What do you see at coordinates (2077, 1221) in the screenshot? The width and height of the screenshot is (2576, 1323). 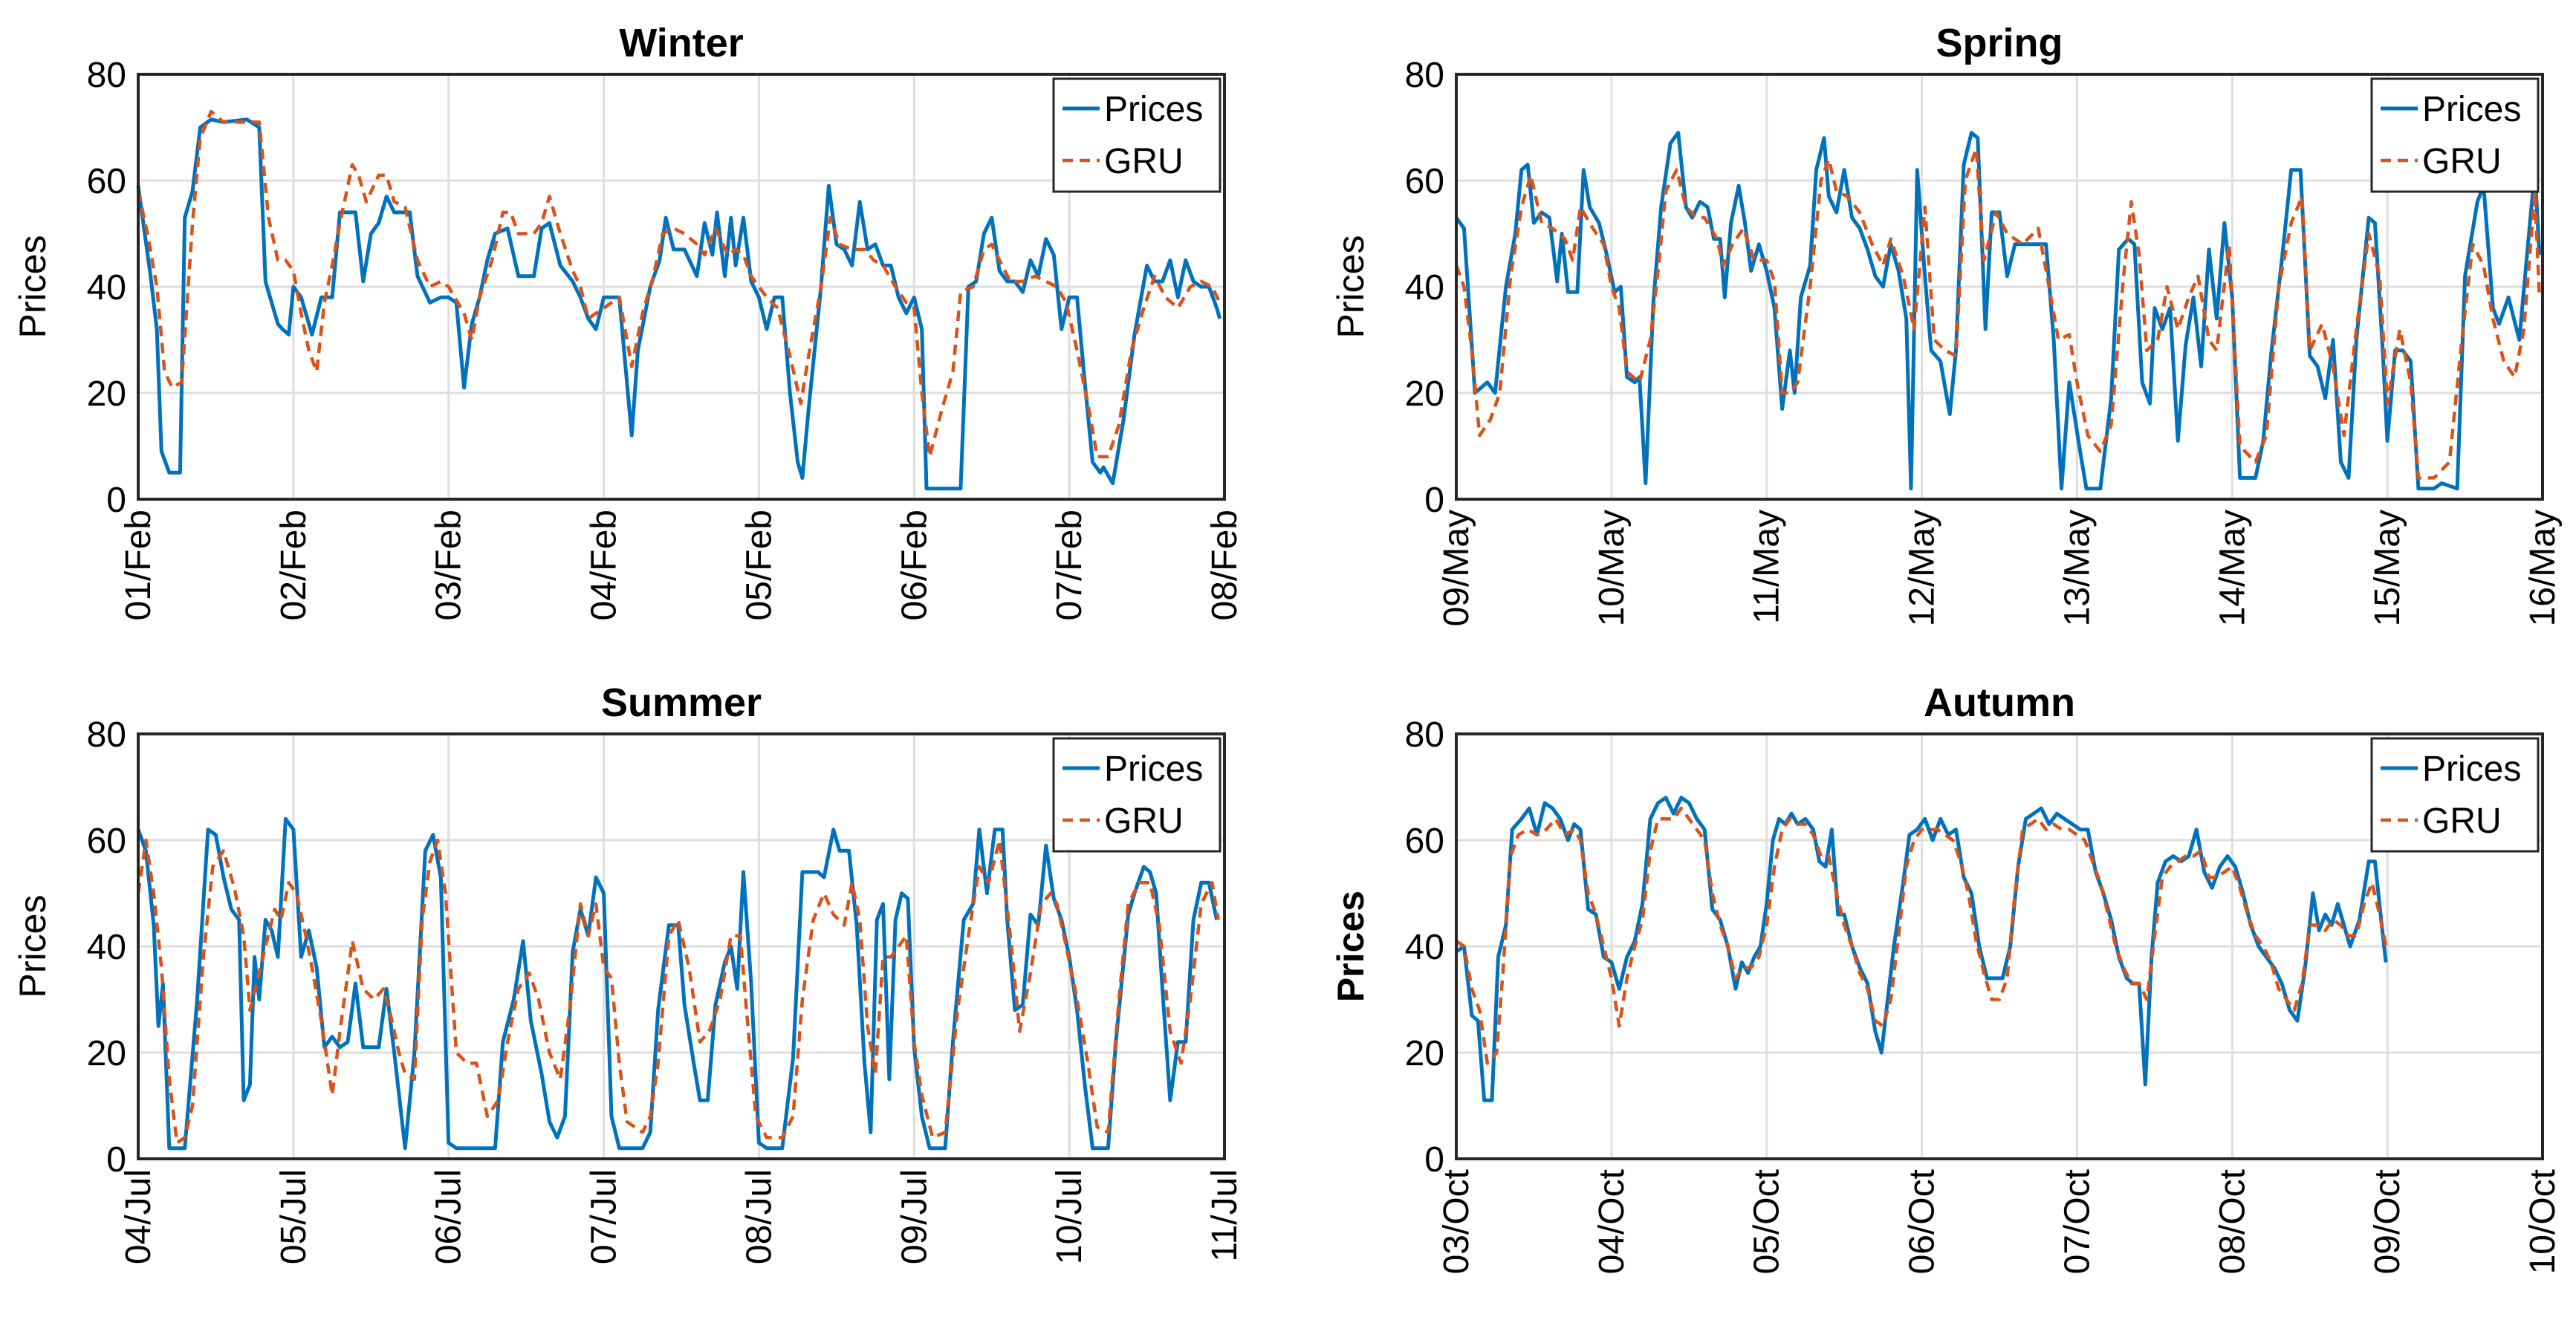 I see `x-tick-label: 07/Oct` at bounding box center [2077, 1221].